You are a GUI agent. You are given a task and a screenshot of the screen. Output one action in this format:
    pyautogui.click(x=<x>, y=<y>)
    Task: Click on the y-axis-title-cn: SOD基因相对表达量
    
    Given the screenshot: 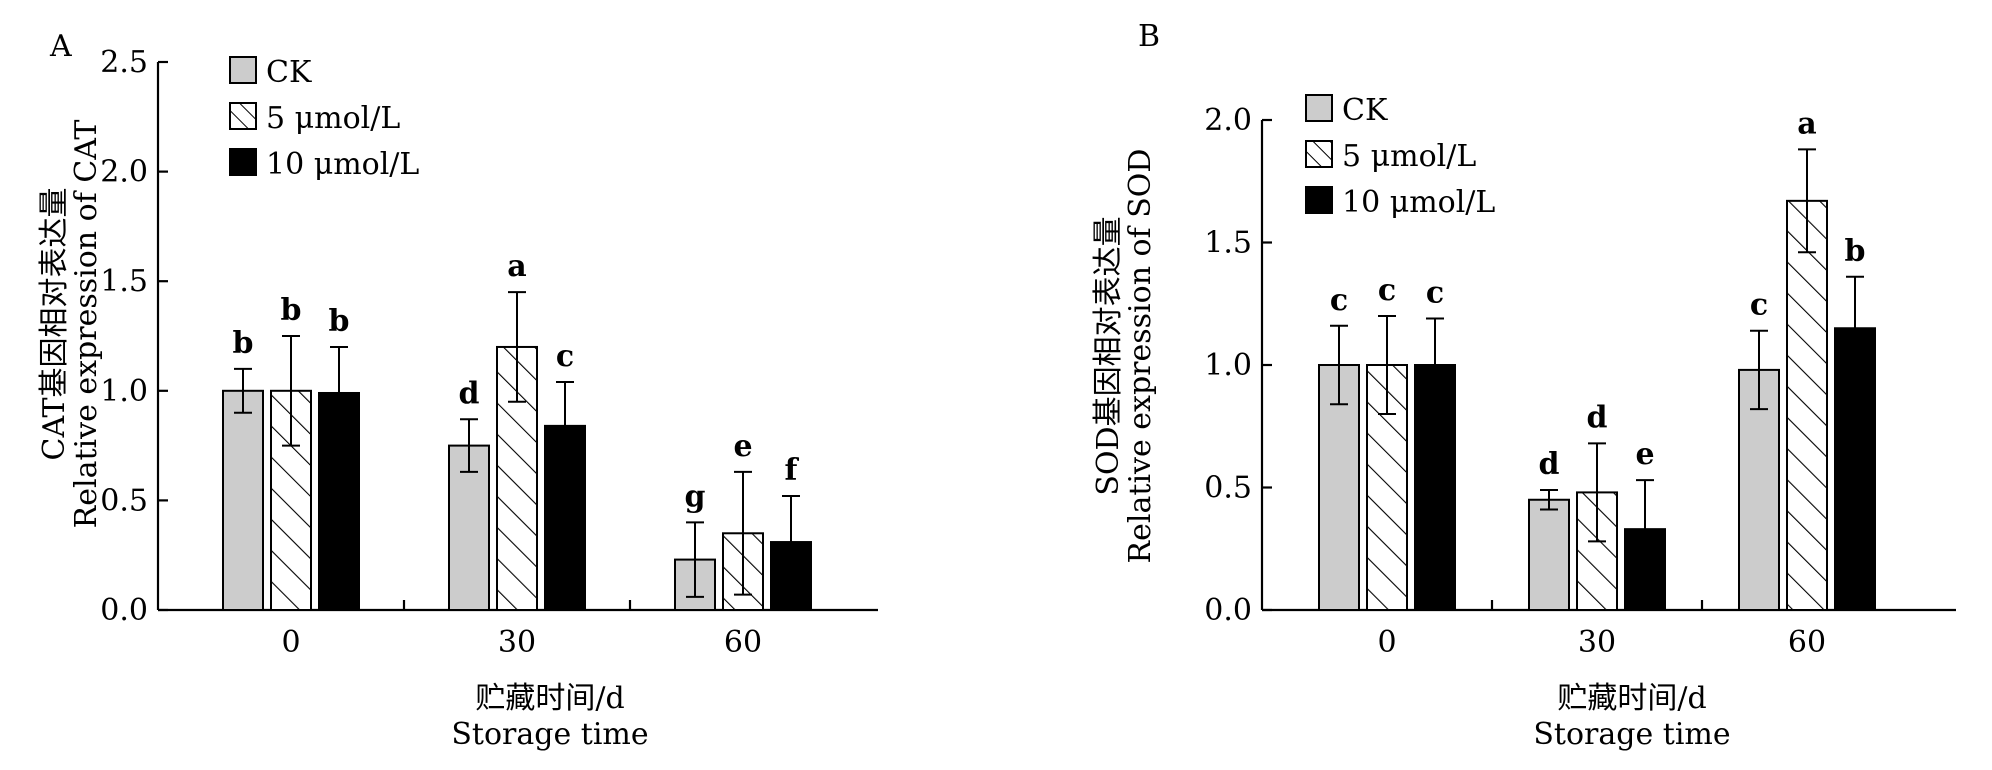 What is the action you would take?
    pyautogui.click(x=1108, y=355)
    